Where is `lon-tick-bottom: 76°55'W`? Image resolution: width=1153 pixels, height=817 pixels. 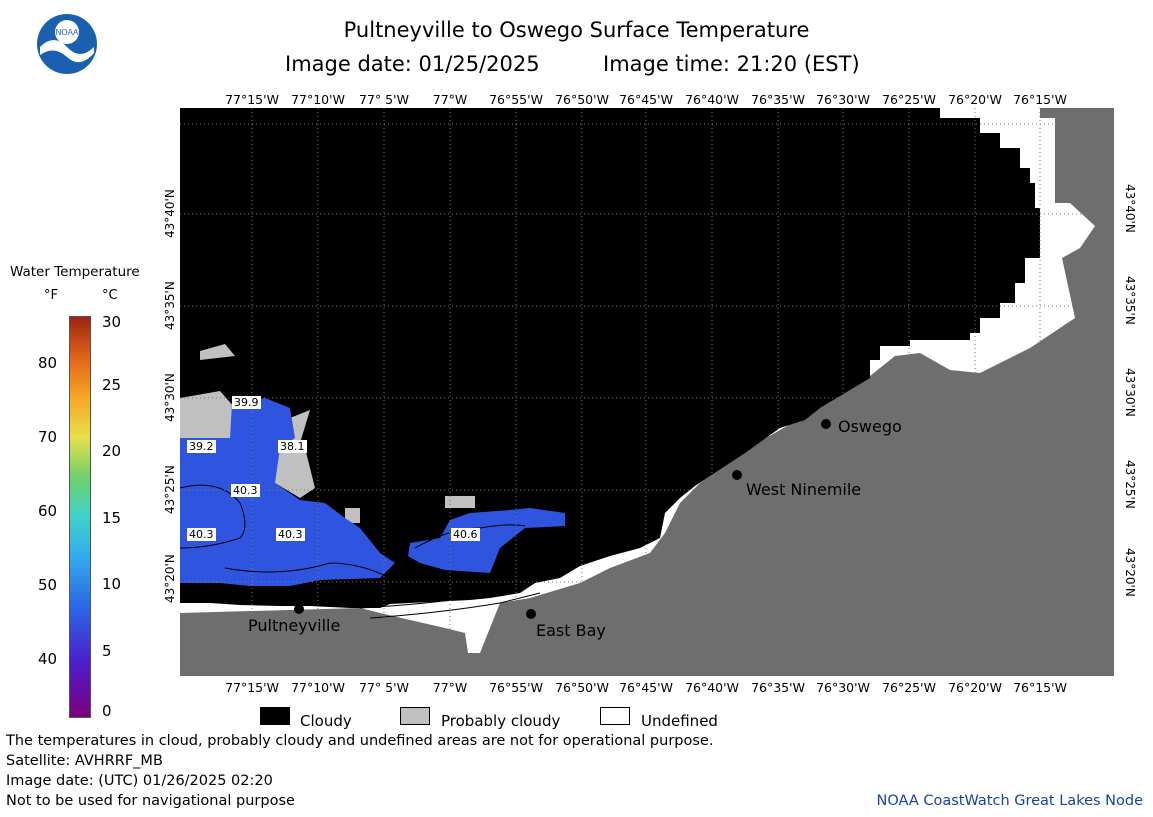
lon-tick-bottom: 76°55'W is located at coordinates (516, 687).